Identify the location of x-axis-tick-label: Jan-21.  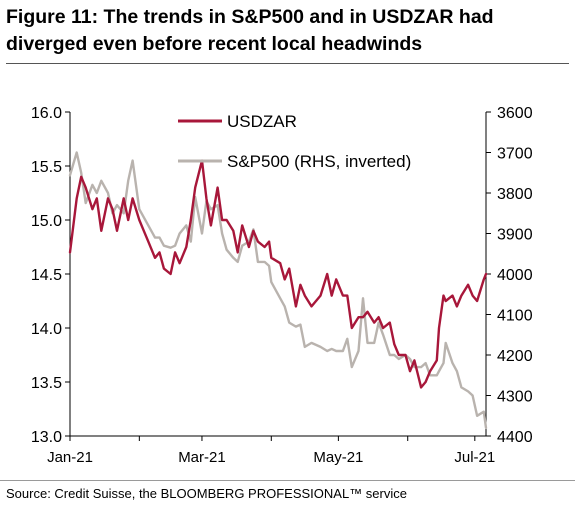
(70, 457).